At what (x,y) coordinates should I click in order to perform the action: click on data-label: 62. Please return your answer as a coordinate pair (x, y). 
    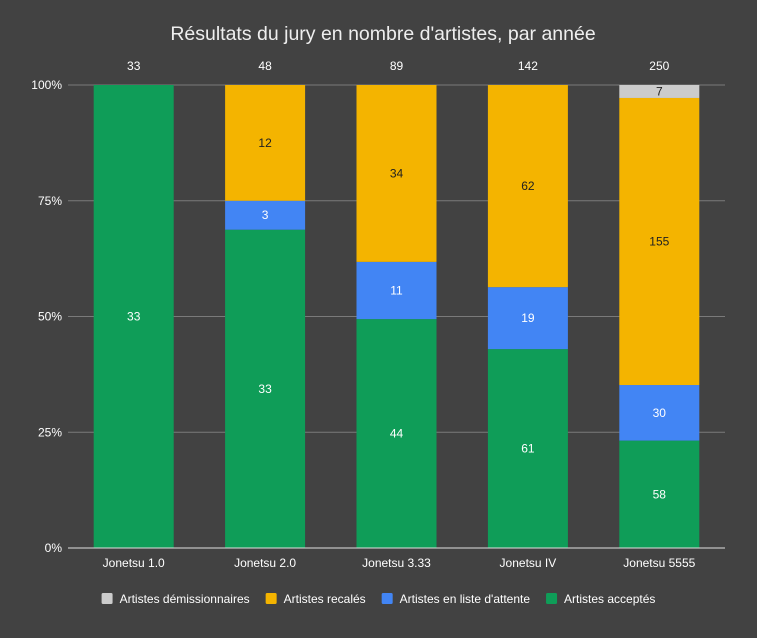
    Looking at the image, I should click on (528, 186).